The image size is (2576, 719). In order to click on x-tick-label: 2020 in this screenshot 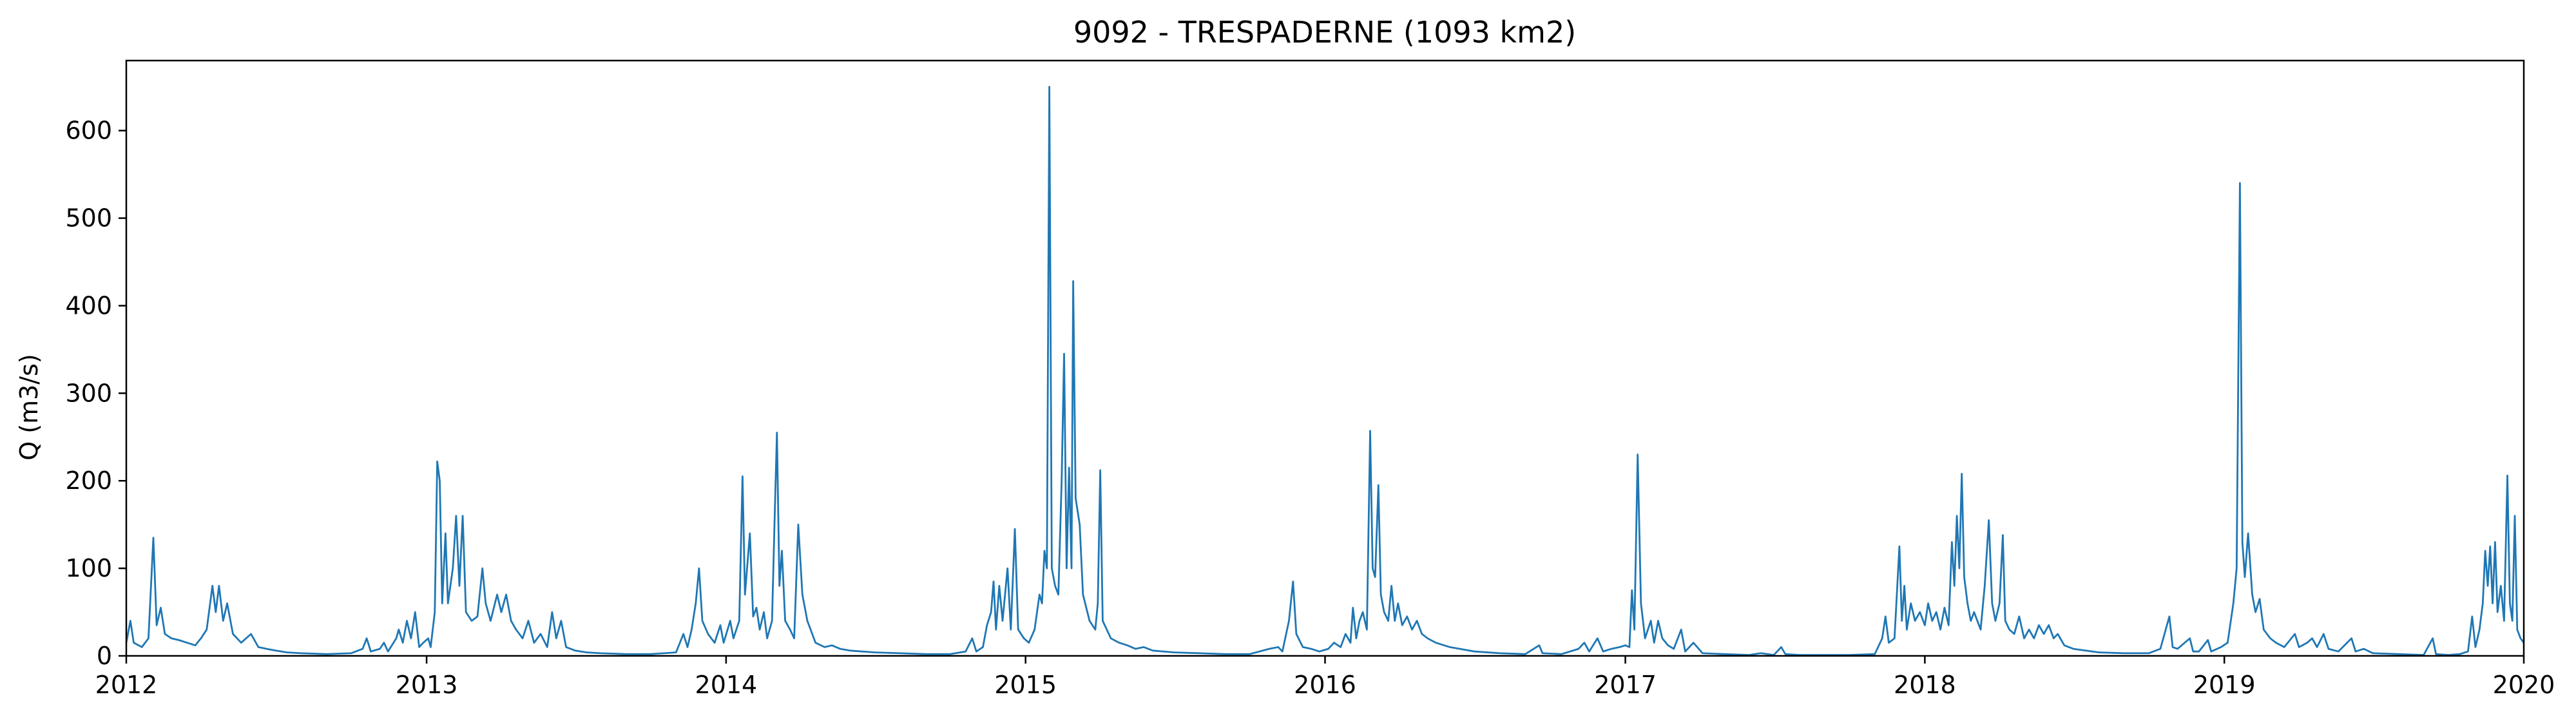, I will do `click(2524, 685)`.